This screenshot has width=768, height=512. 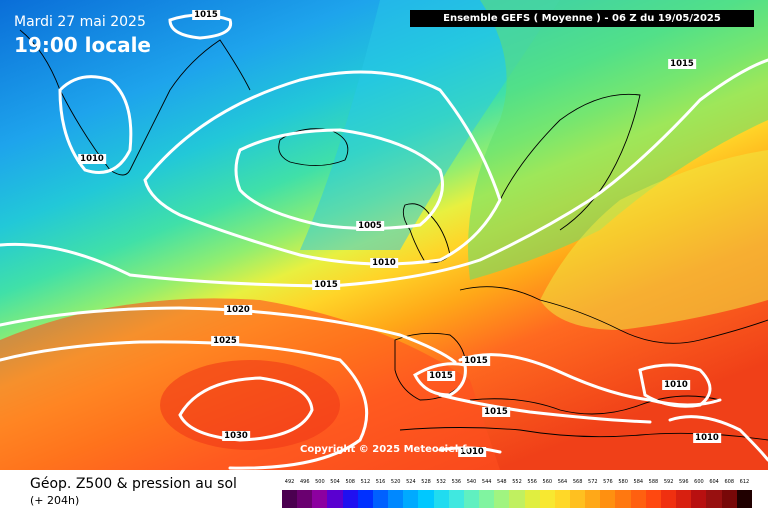 I want to click on isobar-1010-greenland, so click(x=95, y=124).